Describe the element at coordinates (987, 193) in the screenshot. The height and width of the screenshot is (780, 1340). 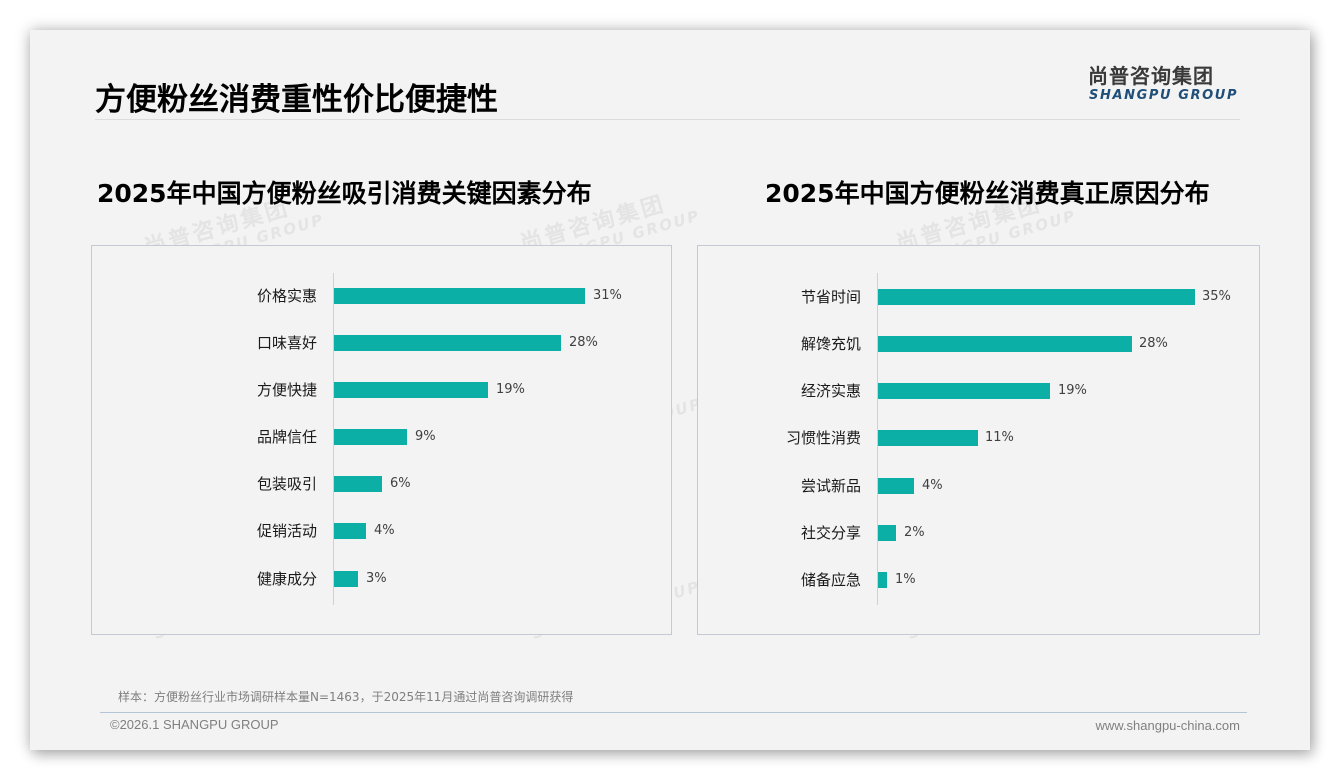
I see `right-chart-title: 2025年中国方便粉丝消费真正原因分布` at that location.